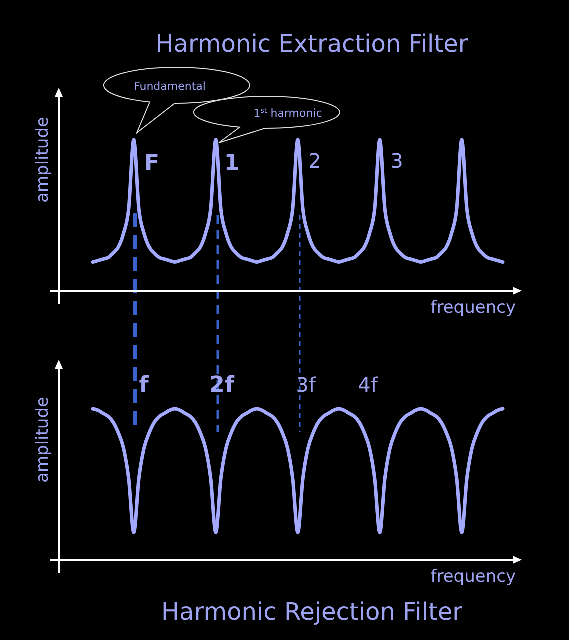  Describe the element at coordinates (232, 163) in the screenshot. I see `annotation: 1` at that location.